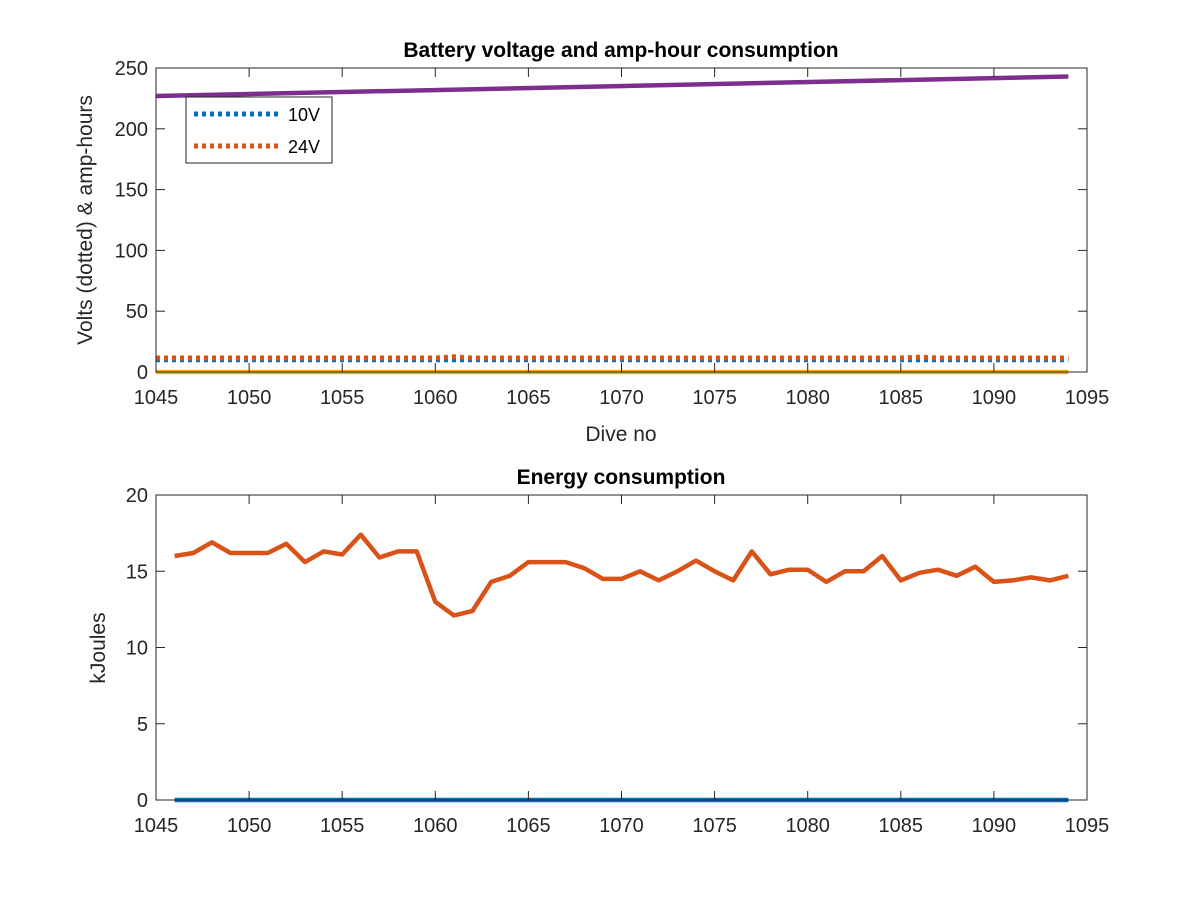  Describe the element at coordinates (142, 373) in the screenshot. I see `voltage-y-tick-label: 0` at that location.